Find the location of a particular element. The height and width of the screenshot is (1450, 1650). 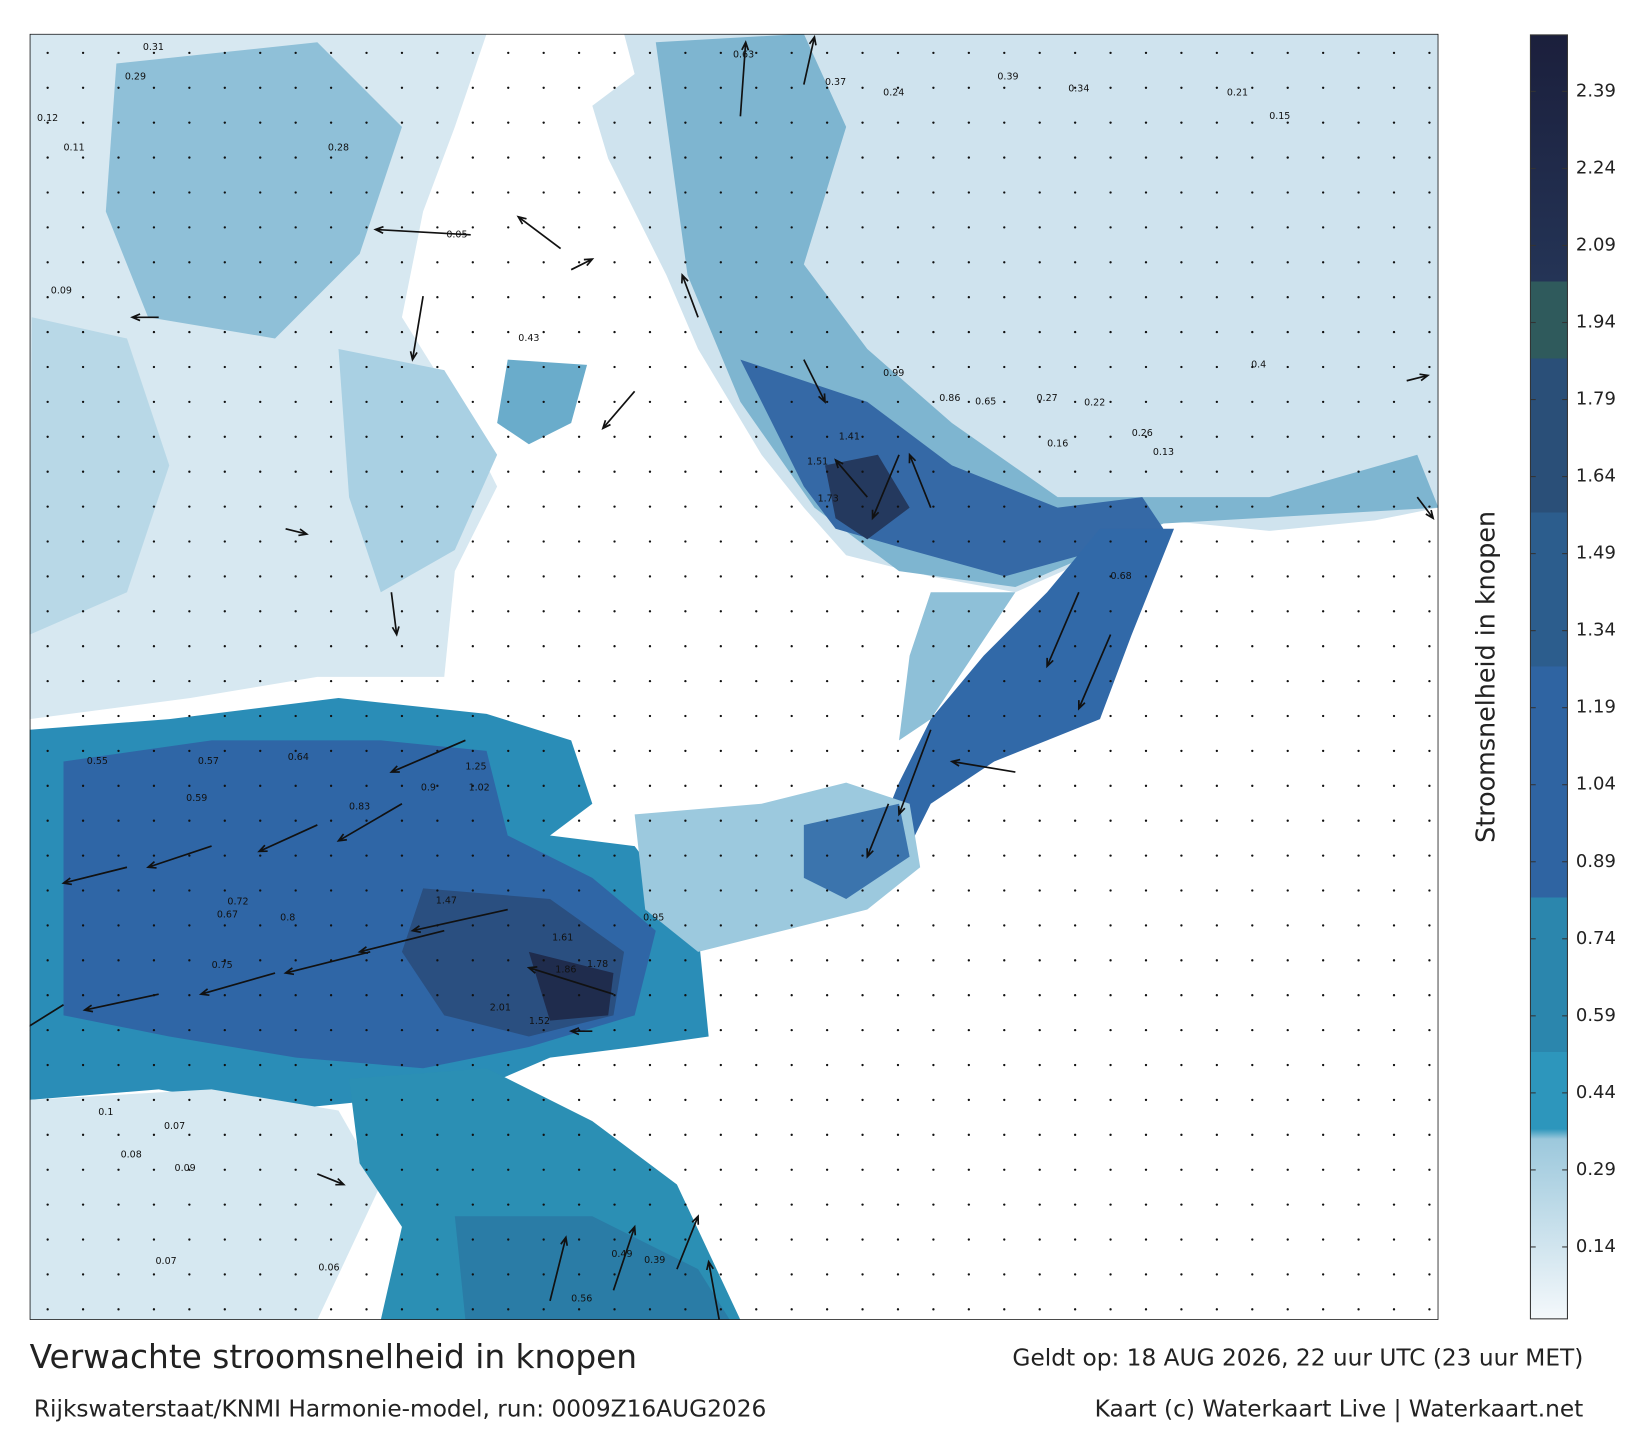

colorbar-tick-label: 1.19 is located at coordinates (1596, 707).